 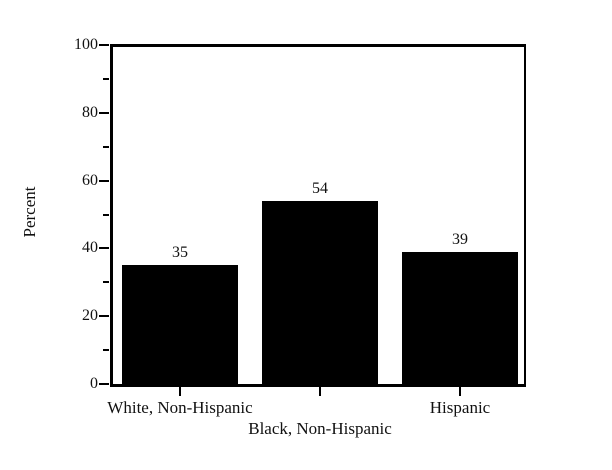 What do you see at coordinates (320, 428) in the screenshot?
I see `x-category-label: Black, Non-Hispanic` at bounding box center [320, 428].